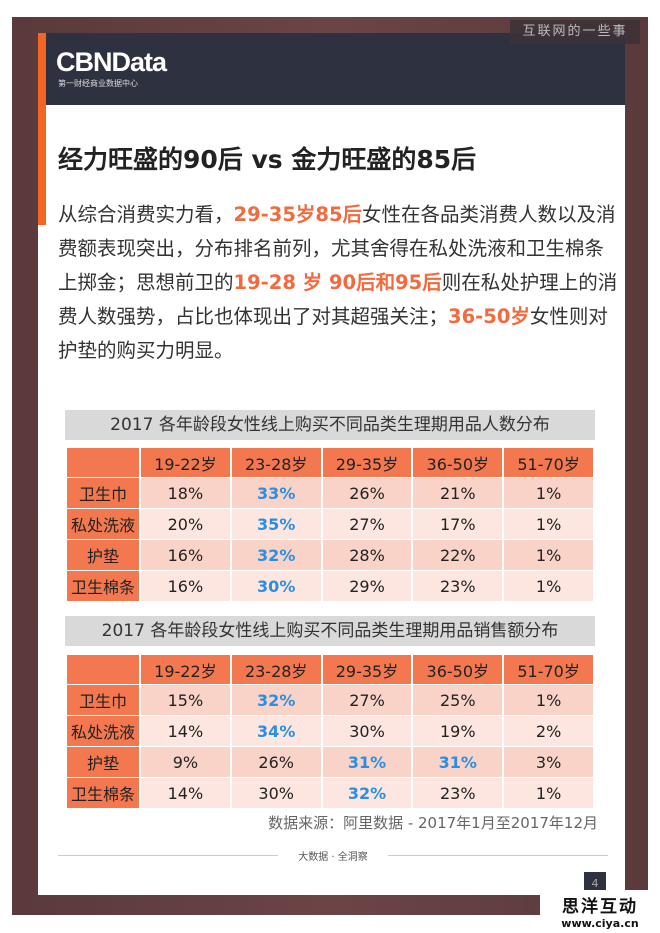 This screenshot has width=660, height=933. What do you see at coordinates (330, 631) in the screenshot?
I see `table-title: 2017 各年龄段女性线上购买不同品类生理期用品销售额分布` at bounding box center [330, 631].